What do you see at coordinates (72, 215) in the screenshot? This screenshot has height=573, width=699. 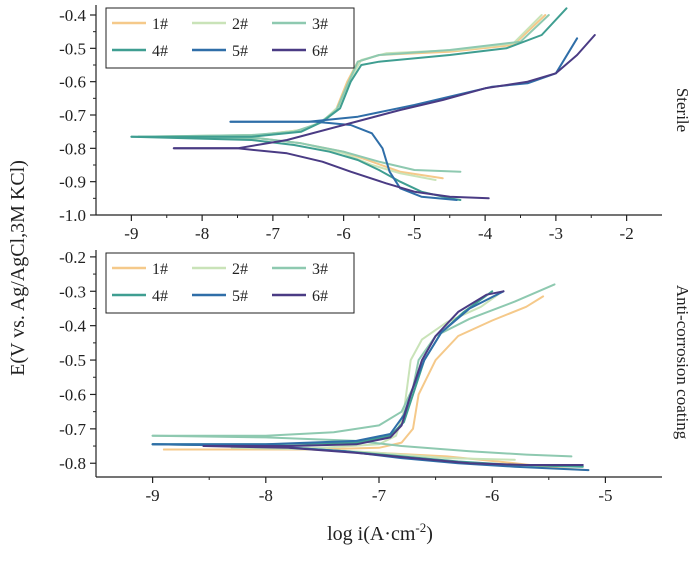 I see `y-tick-label: -1.0` at bounding box center [72, 215].